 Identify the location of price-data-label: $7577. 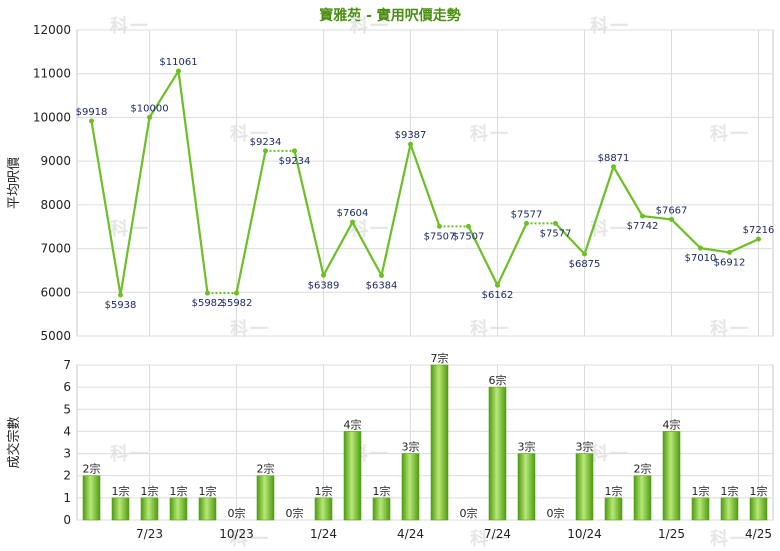
(556, 233).